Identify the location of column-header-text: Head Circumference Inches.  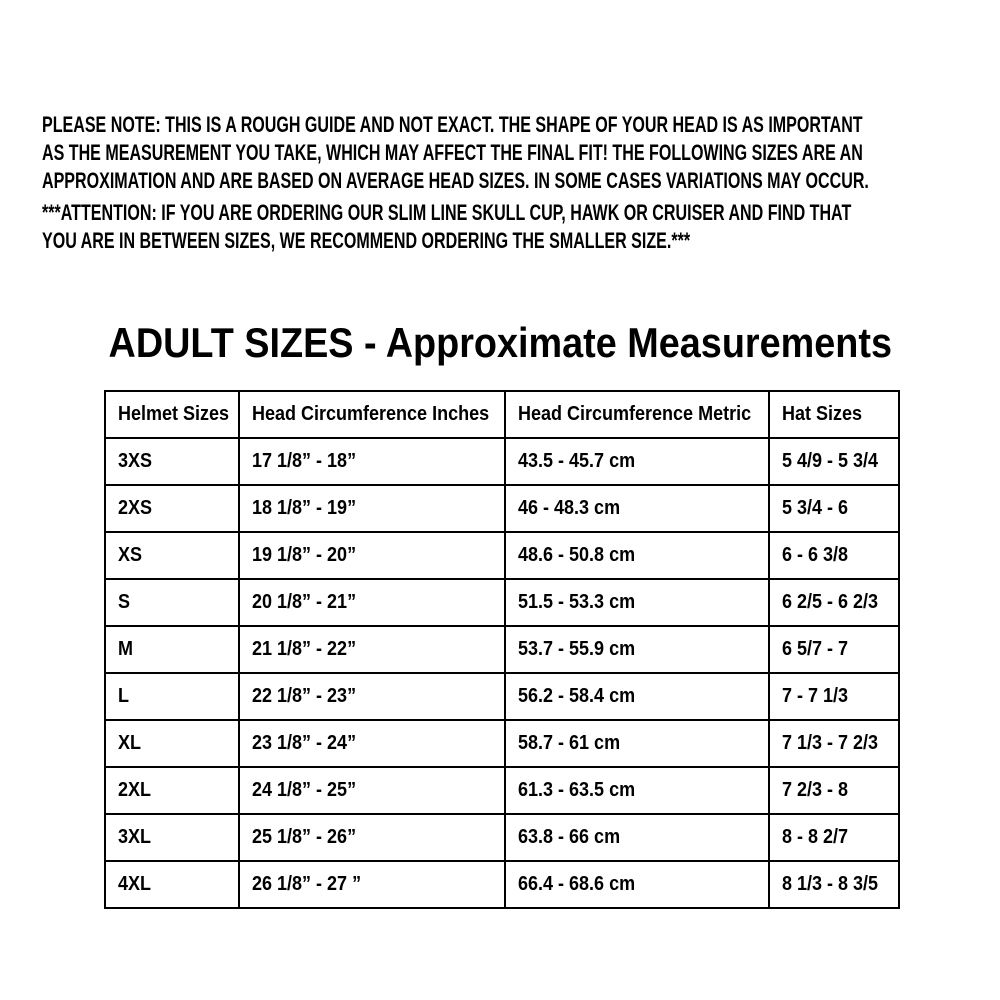
(371, 414).